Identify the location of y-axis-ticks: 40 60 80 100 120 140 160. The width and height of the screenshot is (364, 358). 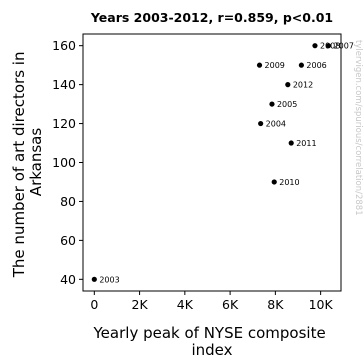
(67, 162).